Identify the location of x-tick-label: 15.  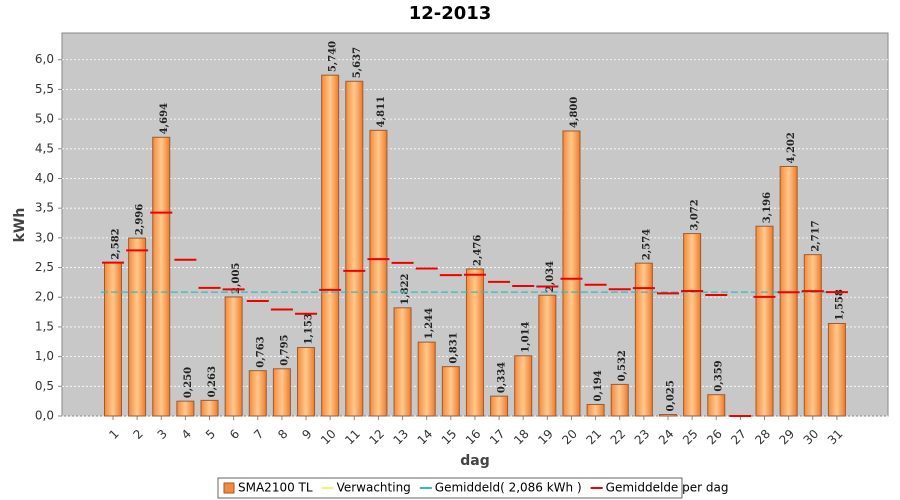
(449, 437).